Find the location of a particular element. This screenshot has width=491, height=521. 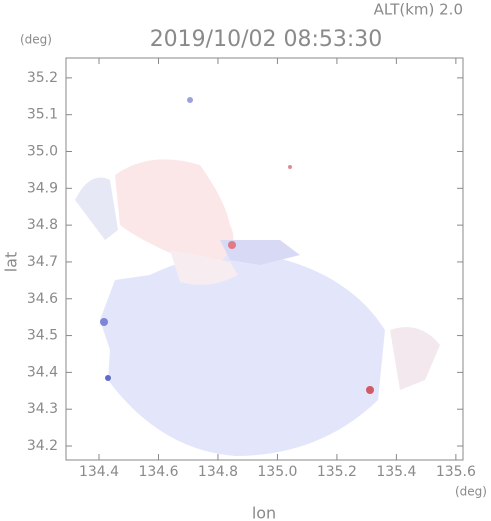

y-tick-label: 34.3 is located at coordinates (42, 409).